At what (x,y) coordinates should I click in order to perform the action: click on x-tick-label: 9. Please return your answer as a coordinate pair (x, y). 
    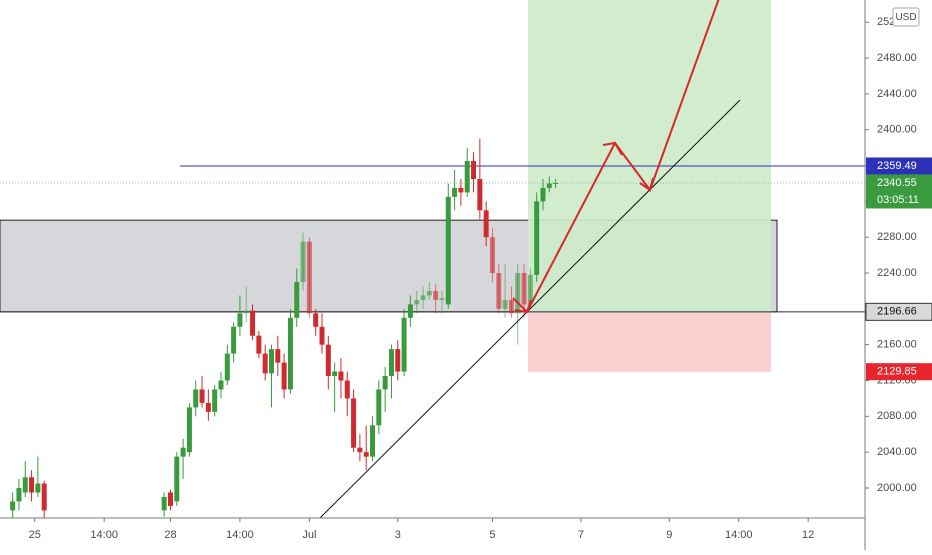
    Looking at the image, I should click on (669, 535).